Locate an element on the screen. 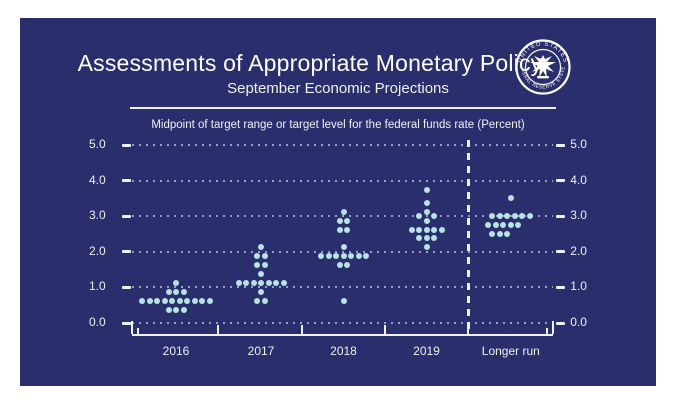 The width and height of the screenshot is (675, 404). x-axis-end-tick is located at coordinates (547, 331).